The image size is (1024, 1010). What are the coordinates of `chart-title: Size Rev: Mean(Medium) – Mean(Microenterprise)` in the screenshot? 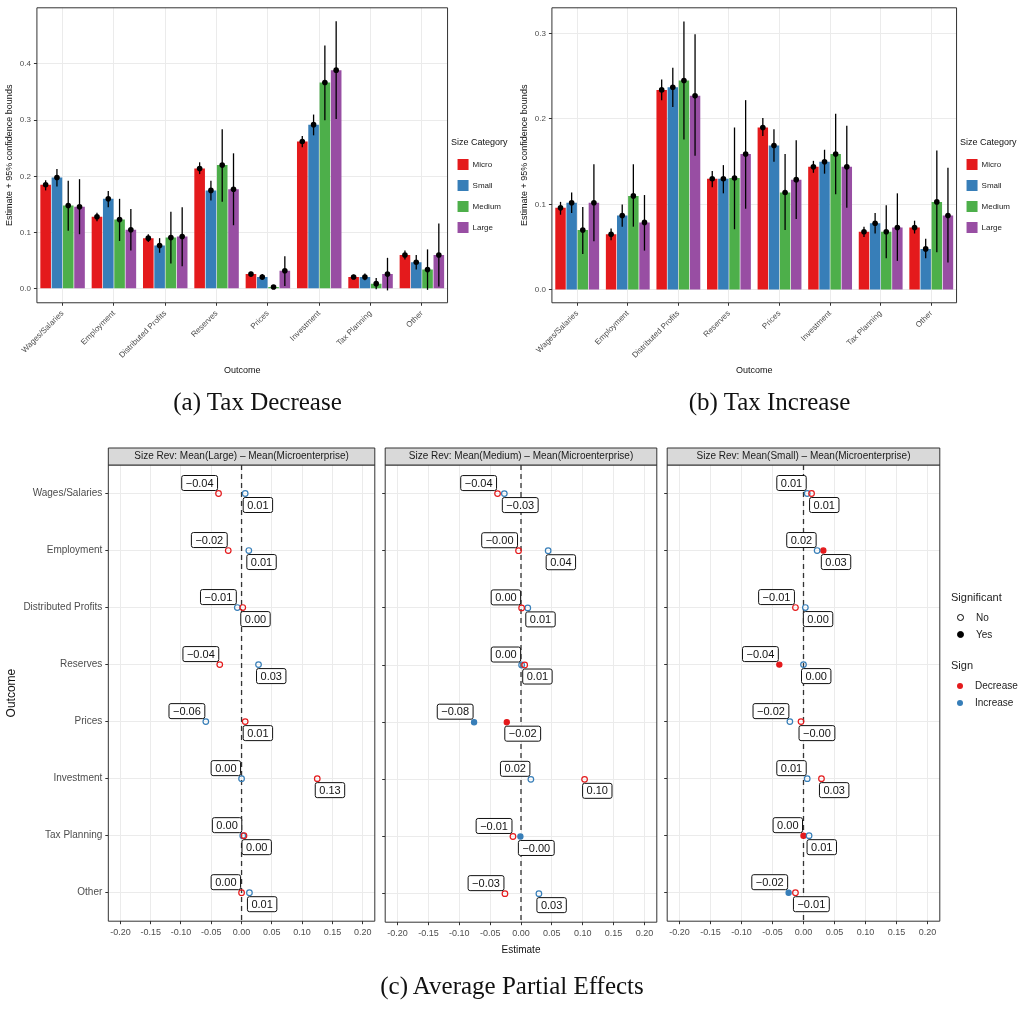 It's located at (521, 456).